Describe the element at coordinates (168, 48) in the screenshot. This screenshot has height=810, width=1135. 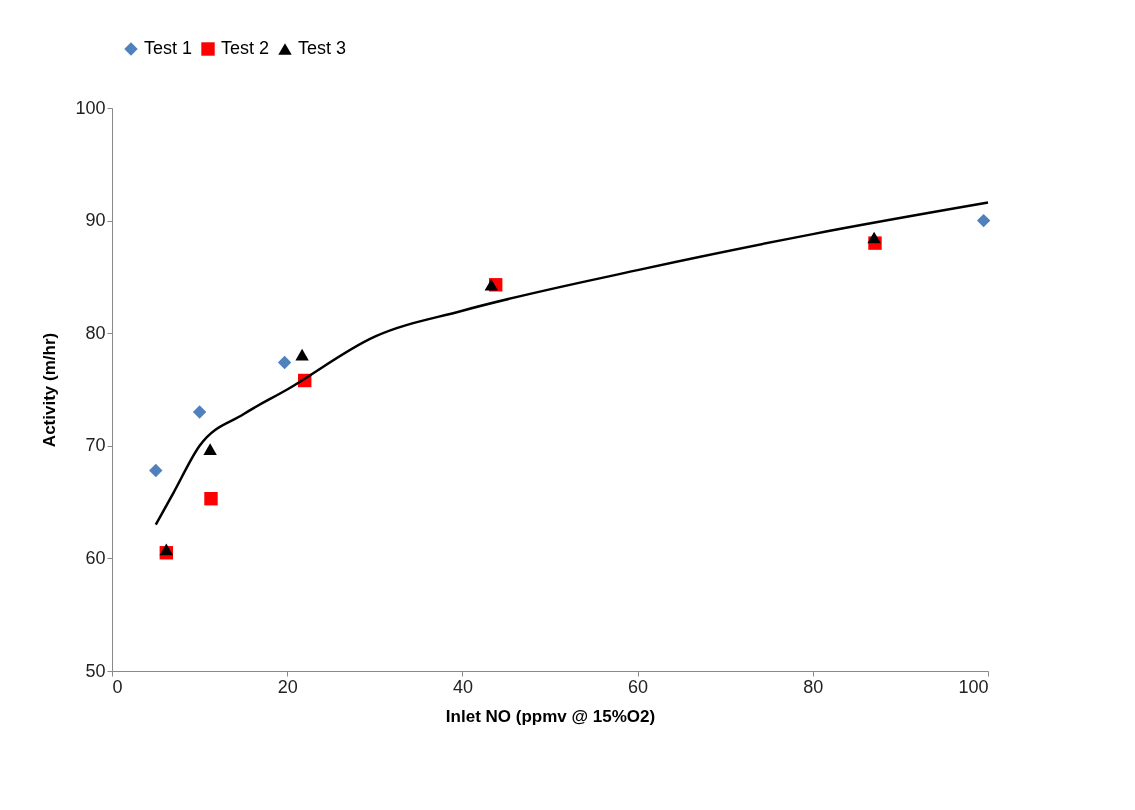
I see `legend-label: Test 1` at that location.